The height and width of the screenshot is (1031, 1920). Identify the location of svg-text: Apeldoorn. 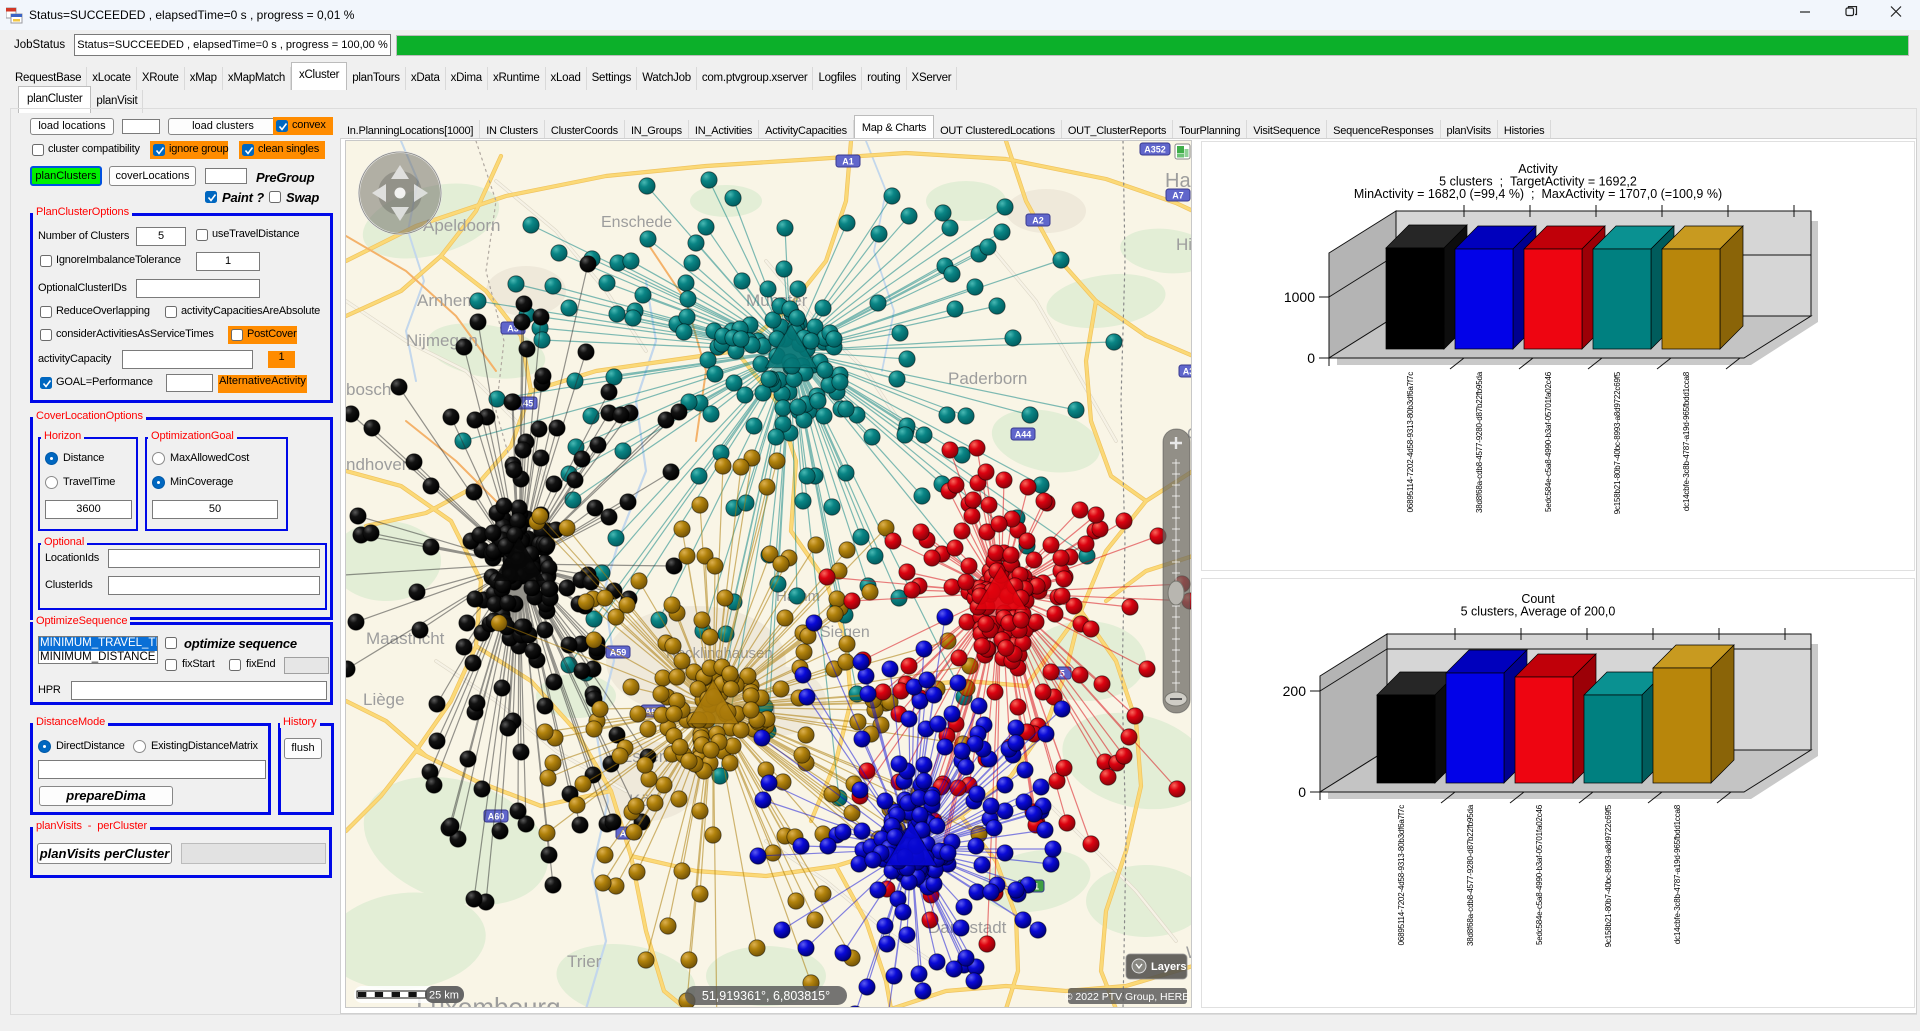
(462, 225).